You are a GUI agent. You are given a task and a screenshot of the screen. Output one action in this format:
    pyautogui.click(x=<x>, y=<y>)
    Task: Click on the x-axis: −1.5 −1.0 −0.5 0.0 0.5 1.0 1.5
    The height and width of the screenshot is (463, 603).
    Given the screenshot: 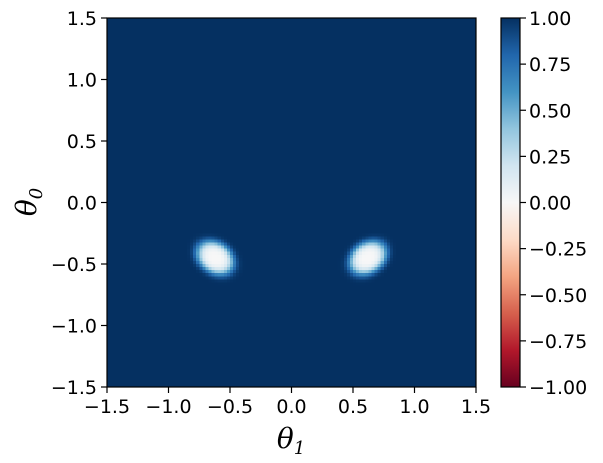 What is the action you would take?
    pyautogui.click(x=287, y=402)
    